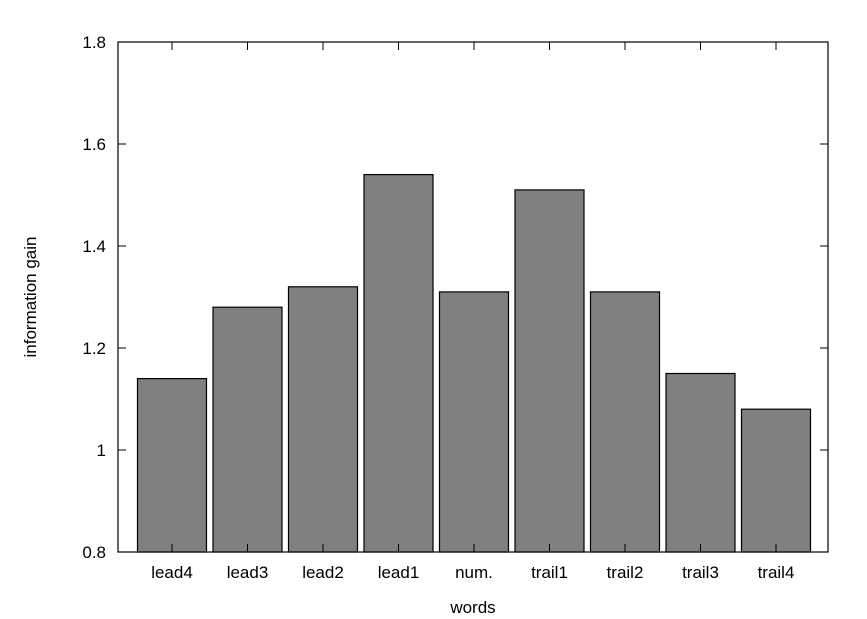 Image resolution: width=867 pixels, height=619 pixels. I want to click on bar-trail2, so click(625, 422).